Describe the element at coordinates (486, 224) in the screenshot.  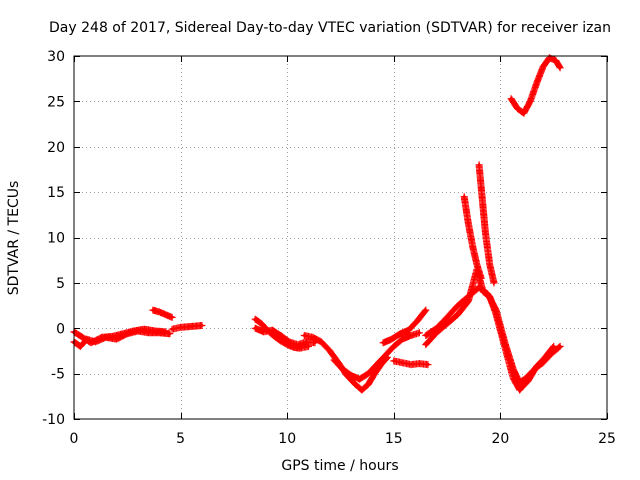
I see `series-s14` at that location.